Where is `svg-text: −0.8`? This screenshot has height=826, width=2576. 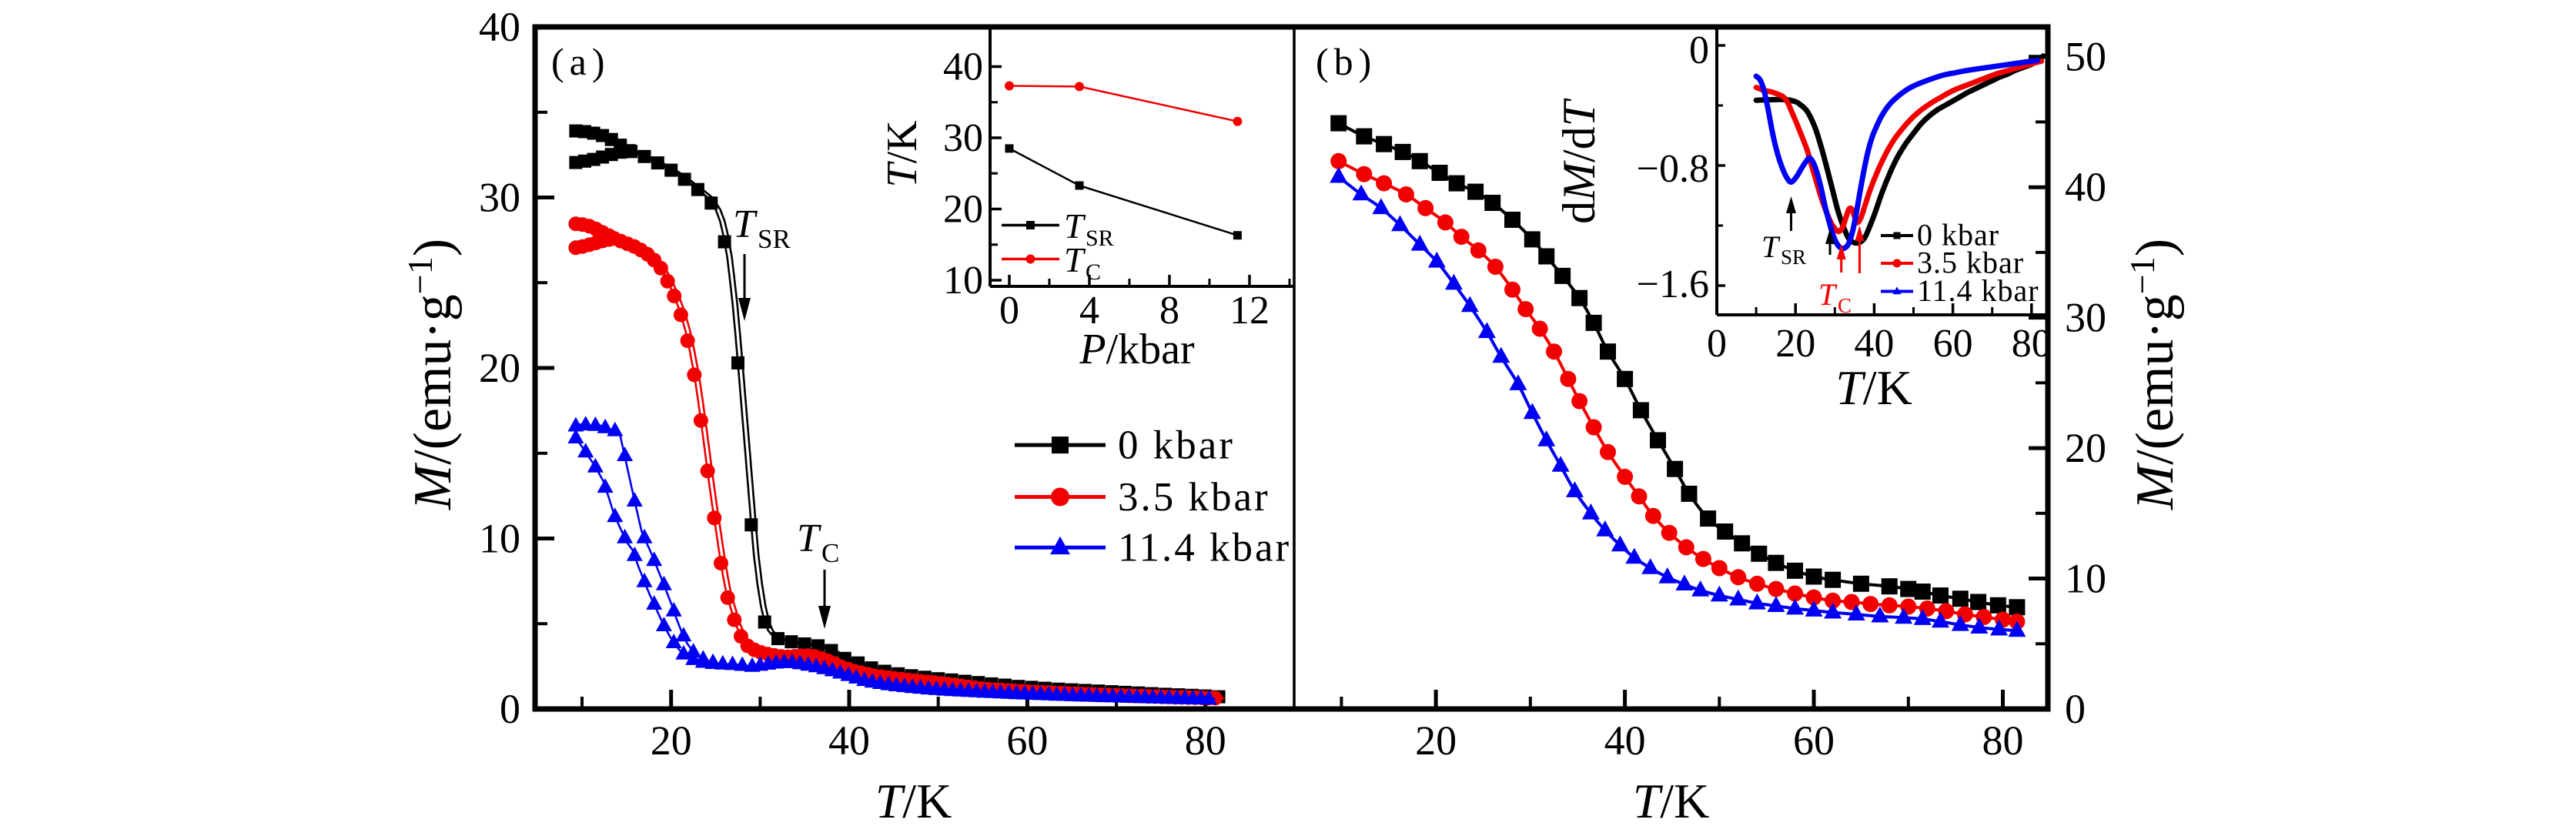
svg-text: −0.8 is located at coordinates (1673, 169).